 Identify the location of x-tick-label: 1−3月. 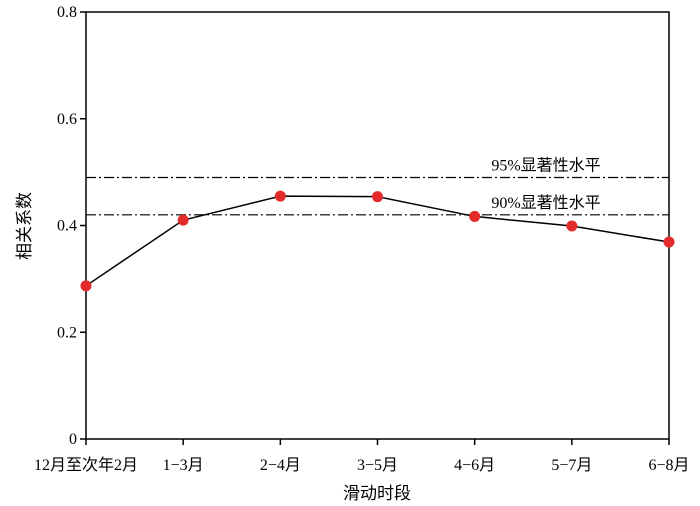
(183, 465).